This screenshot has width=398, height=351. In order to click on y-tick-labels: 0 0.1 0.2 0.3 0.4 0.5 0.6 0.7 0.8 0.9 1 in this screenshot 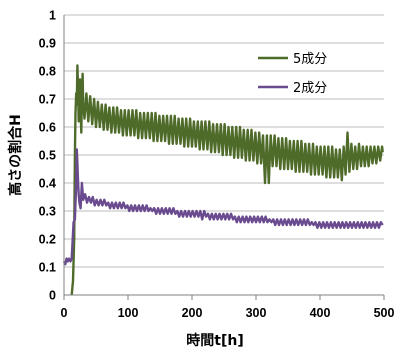, I will do `click(47, 156)`.